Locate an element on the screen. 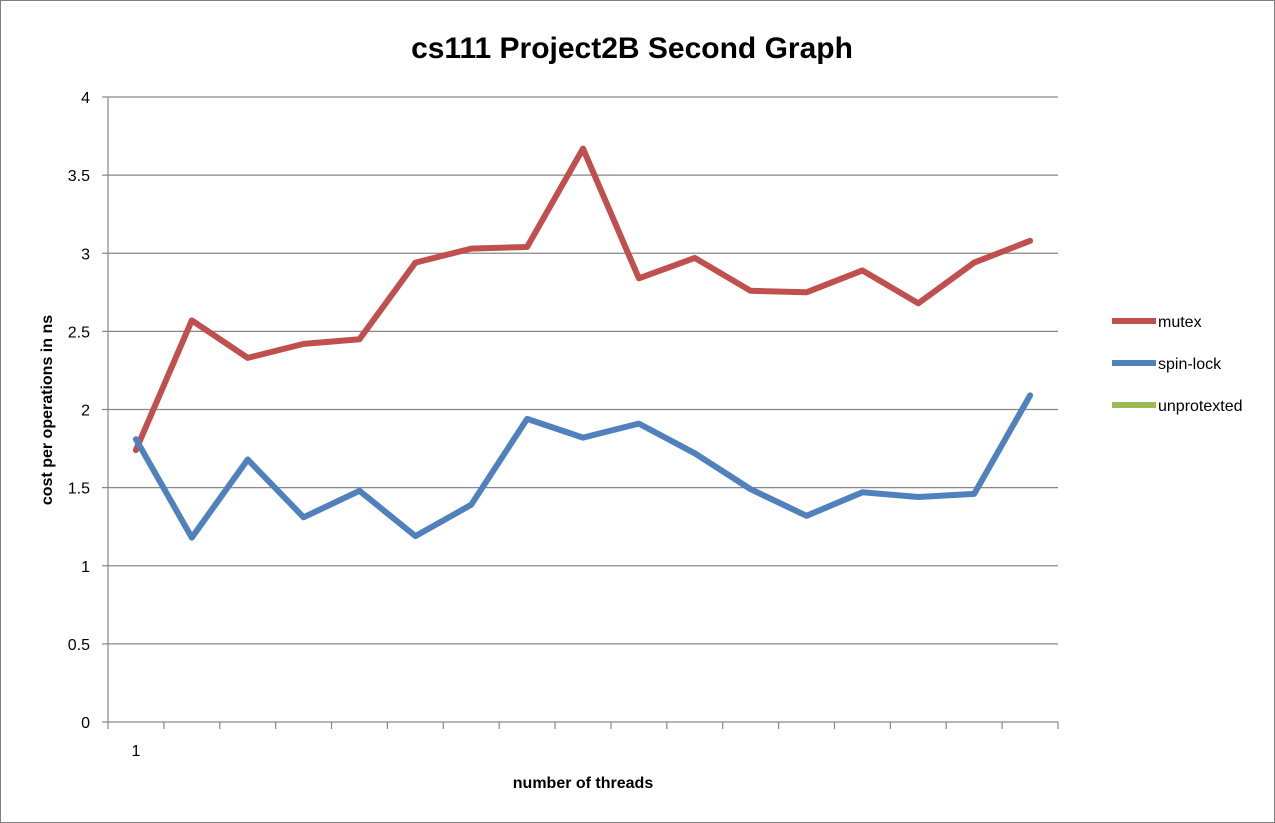 The width and height of the screenshot is (1275, 823). legend: mutex spin-lock unprotexted is located at coordinates (1177, 364).